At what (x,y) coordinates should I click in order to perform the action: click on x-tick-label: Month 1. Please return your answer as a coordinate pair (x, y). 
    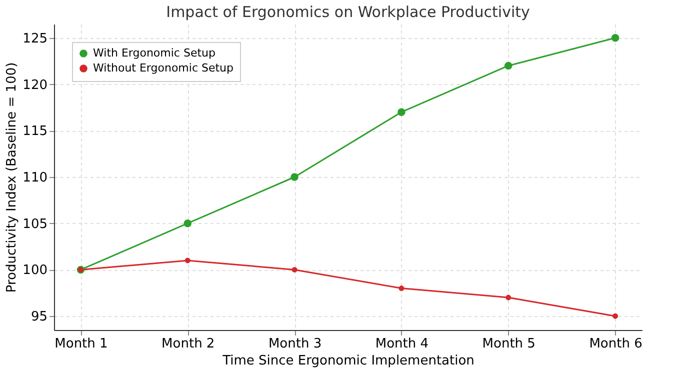
    Looking at the image, I should click on (81, 344).